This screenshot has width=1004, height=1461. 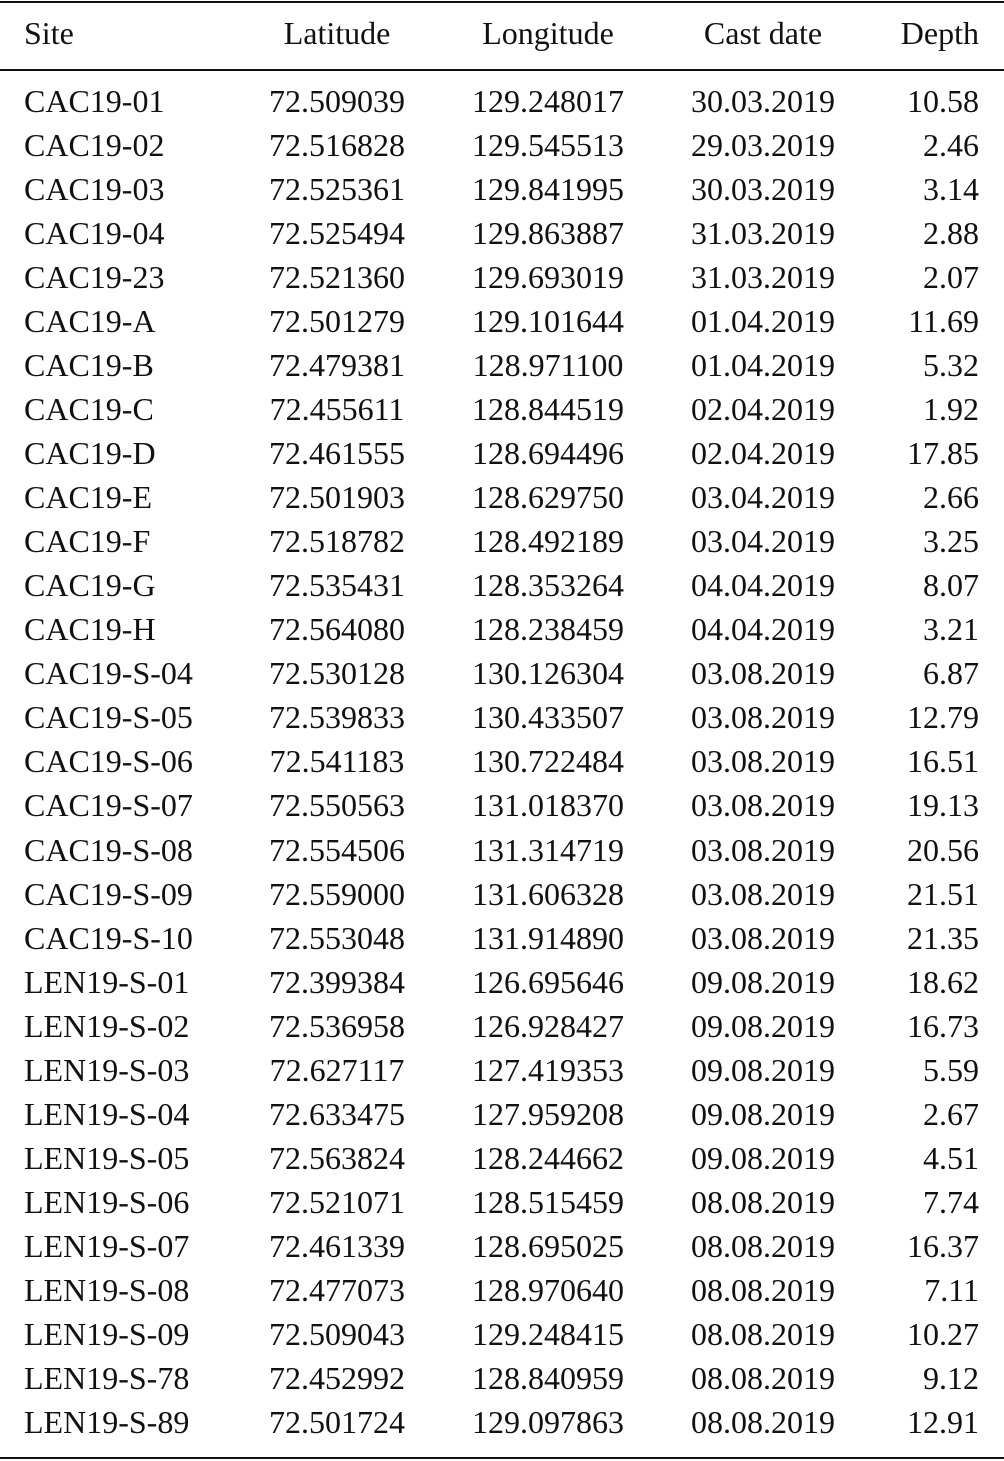 I want to click on table-cell: 02.04.2019, so click(x=763, y=453).